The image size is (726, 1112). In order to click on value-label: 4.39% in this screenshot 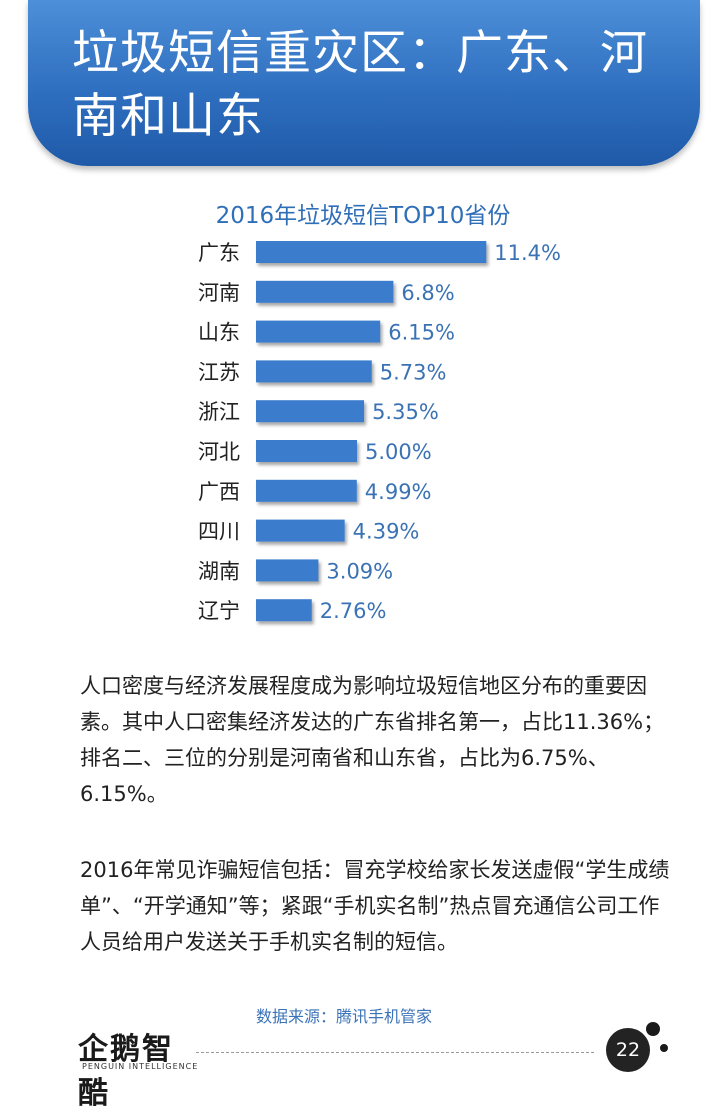, I will do `click(386, 532)`.